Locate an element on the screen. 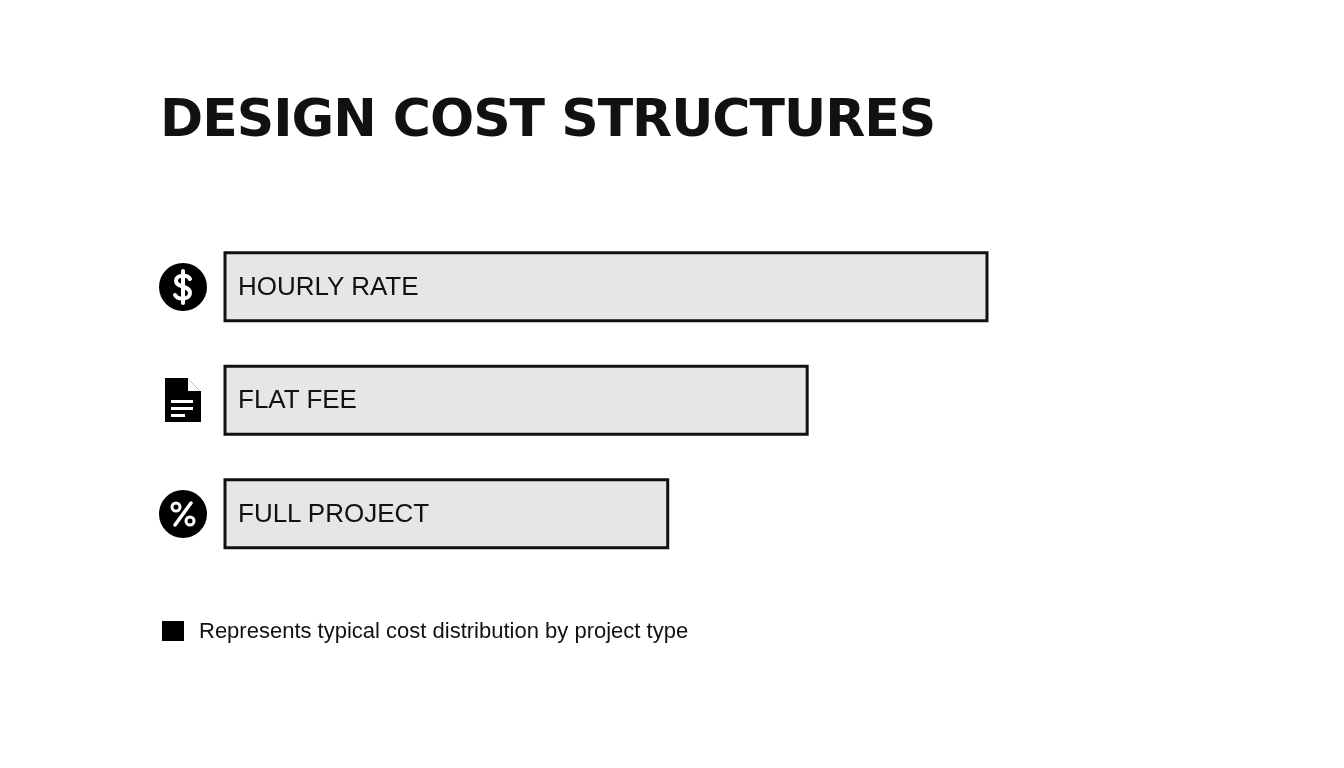 The height and width of the screenshot is (768, 1344). y-tick-label: HOURLY RATE is located at coordinates (328, 285).